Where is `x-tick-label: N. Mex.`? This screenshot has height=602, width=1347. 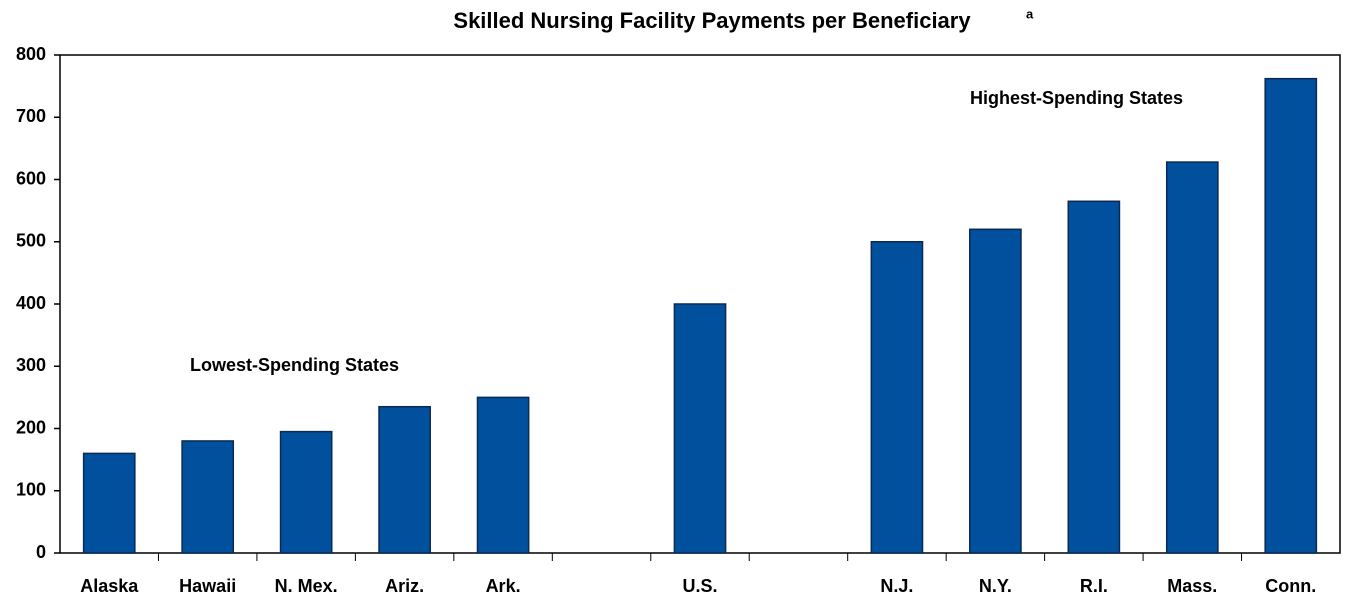
x-tick-label: N. Mex. is located at coordinates (306, 586).